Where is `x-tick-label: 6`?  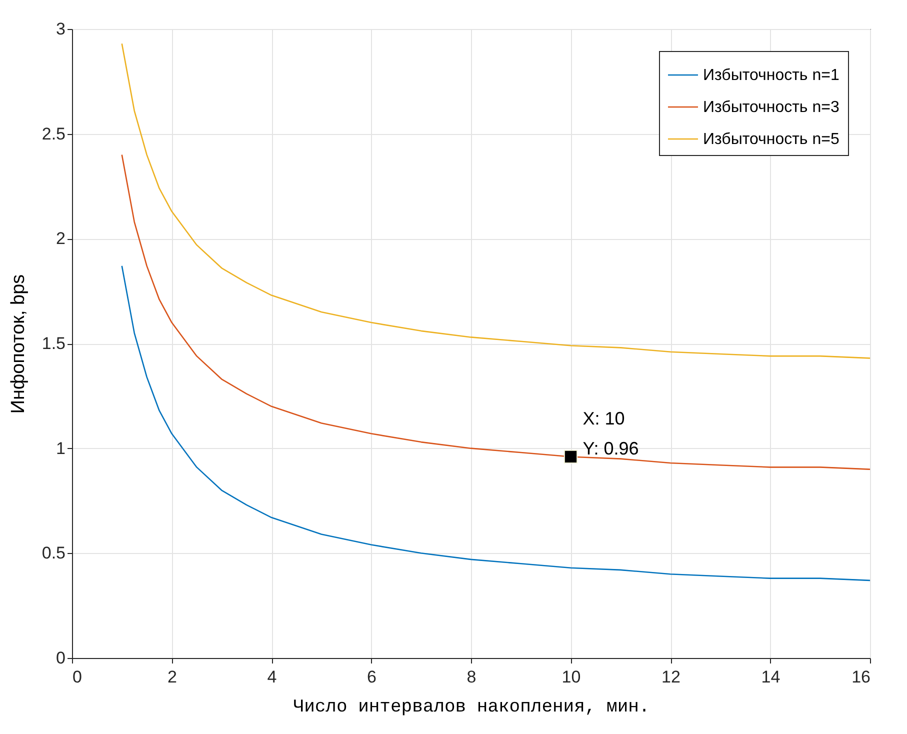
x-tick-label: 6 is located at coordinates (371, 677).